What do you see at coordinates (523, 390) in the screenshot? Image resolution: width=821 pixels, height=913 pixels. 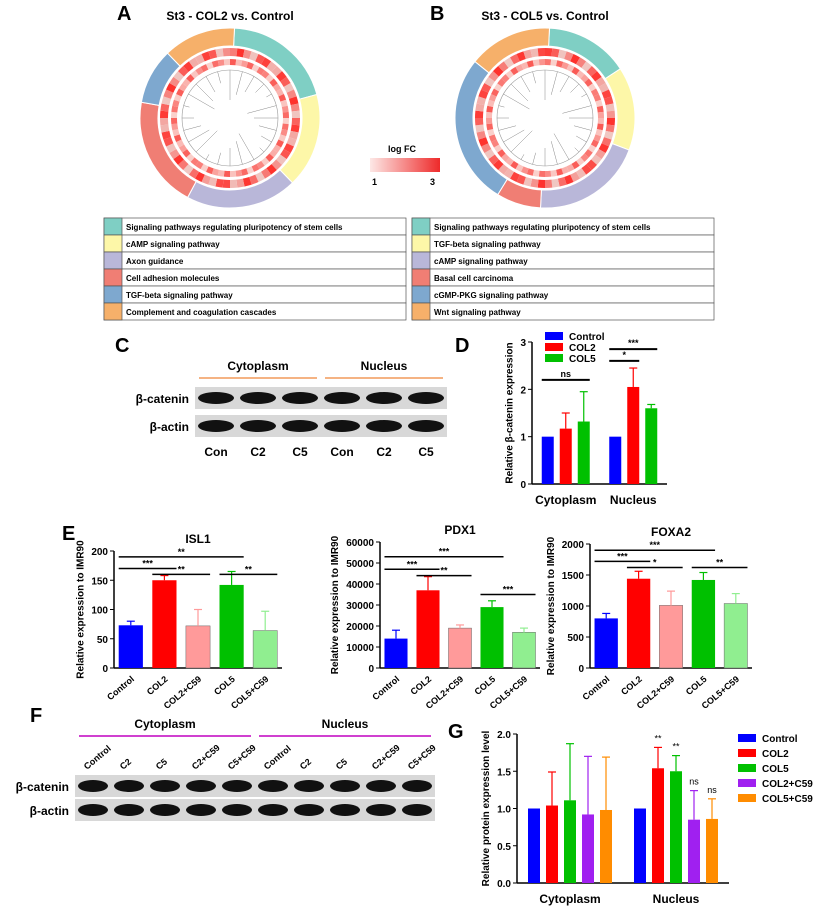 I see `y-tick-label: 2` at bounding box center [523, 390].